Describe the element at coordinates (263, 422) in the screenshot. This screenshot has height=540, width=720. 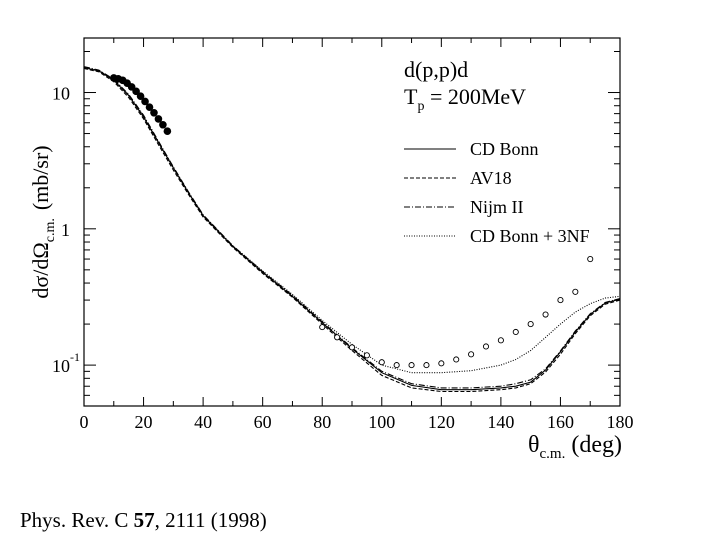
I see `x-tick-label: 60` at that location.